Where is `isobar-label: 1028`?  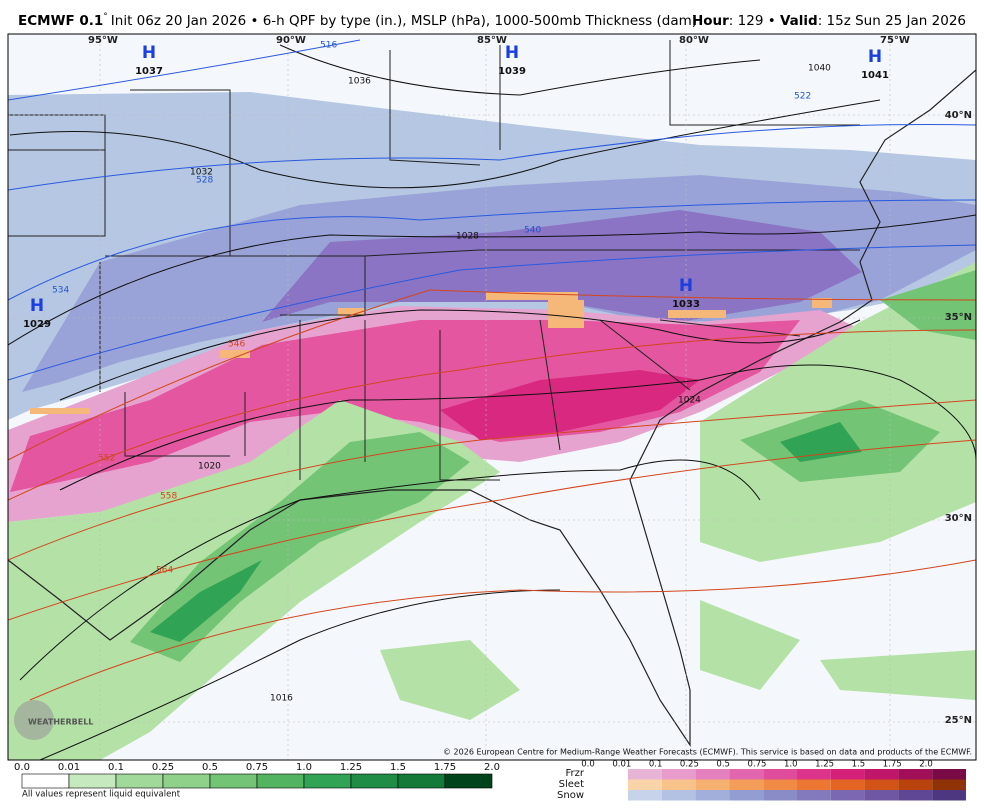 isobar-label: 1028 is located at coordinates (467, 237).